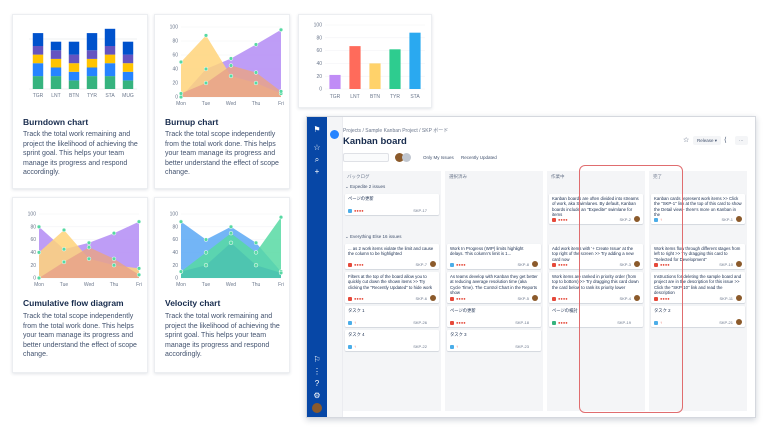 This screenshot has width=768, height=433. What do you see at coordinates (317, 159) in the screenshot?
I see `search-icon: ⌕` at bounding box center [317, 159].